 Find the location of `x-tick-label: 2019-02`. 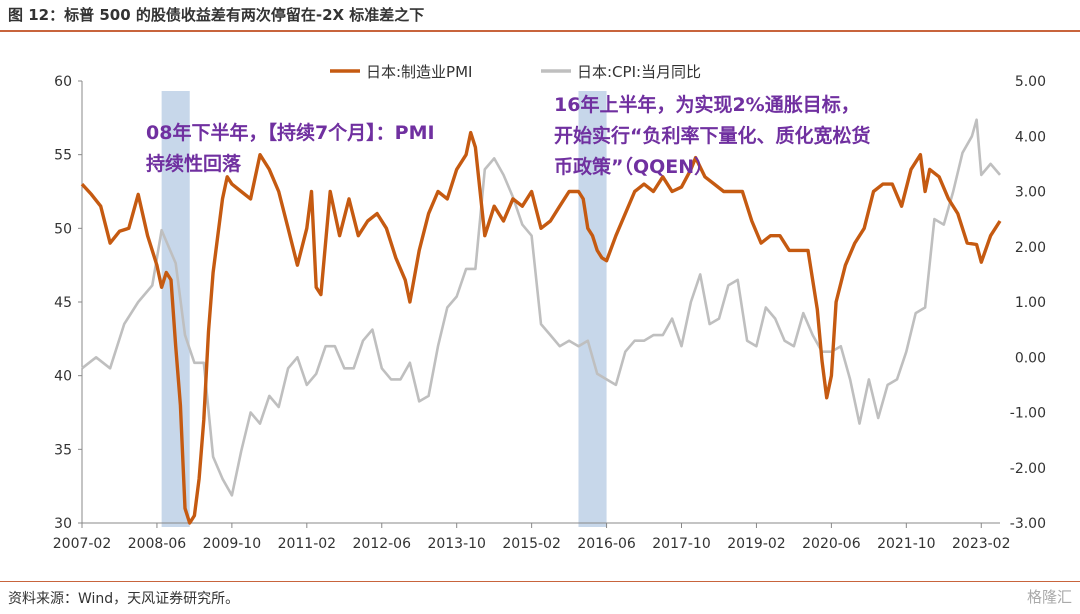

x-tick-label: 2019-02 is located at coordinates (756, 544).